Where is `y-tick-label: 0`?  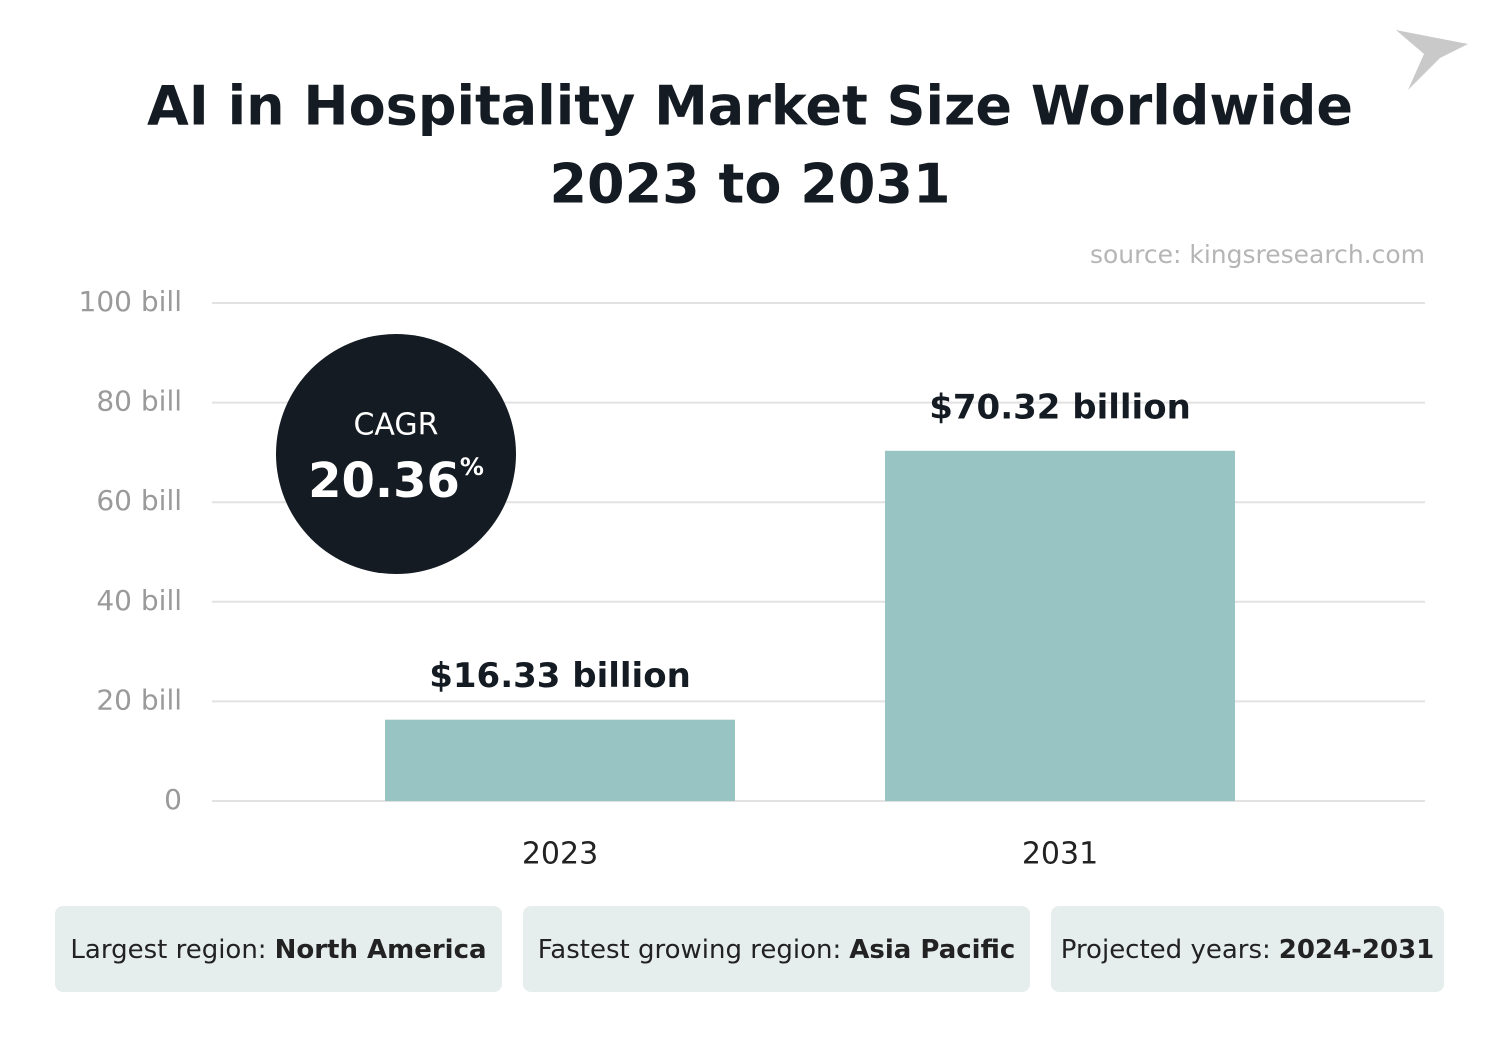 y-tick-label: 0 is located at coordinates (173, 799).